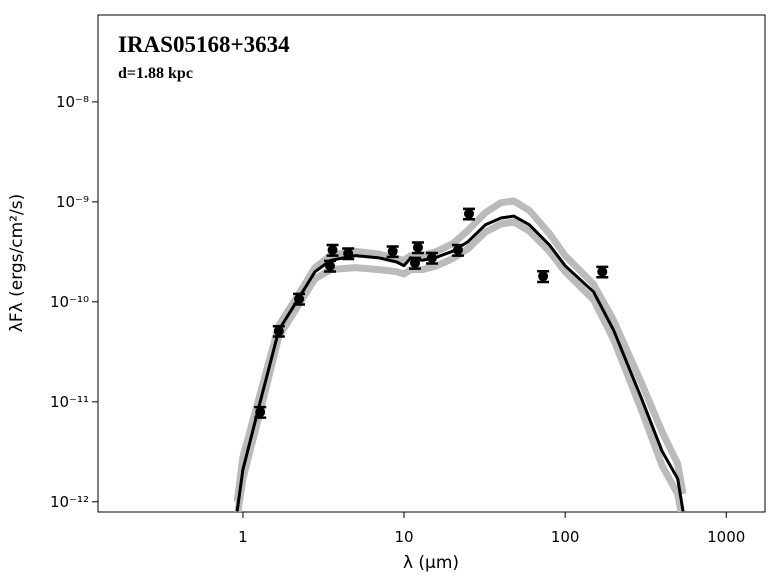 This screenshot has height=581, width=781. I want to click on y-tick-label: 10⁻¹¹, so click(69, 402).